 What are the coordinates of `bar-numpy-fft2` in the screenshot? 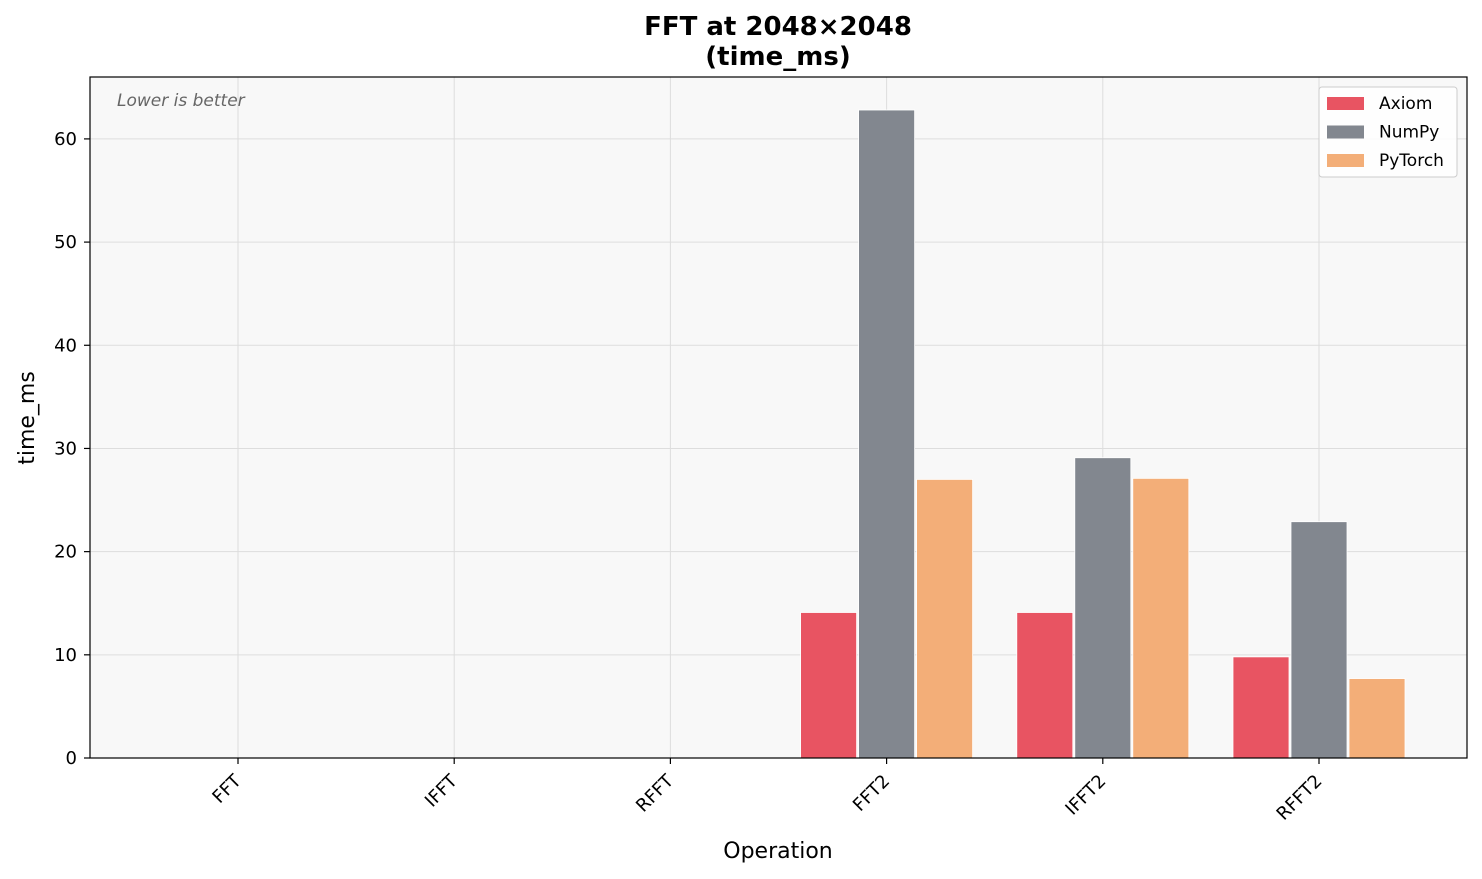 It's located at (886, 434).